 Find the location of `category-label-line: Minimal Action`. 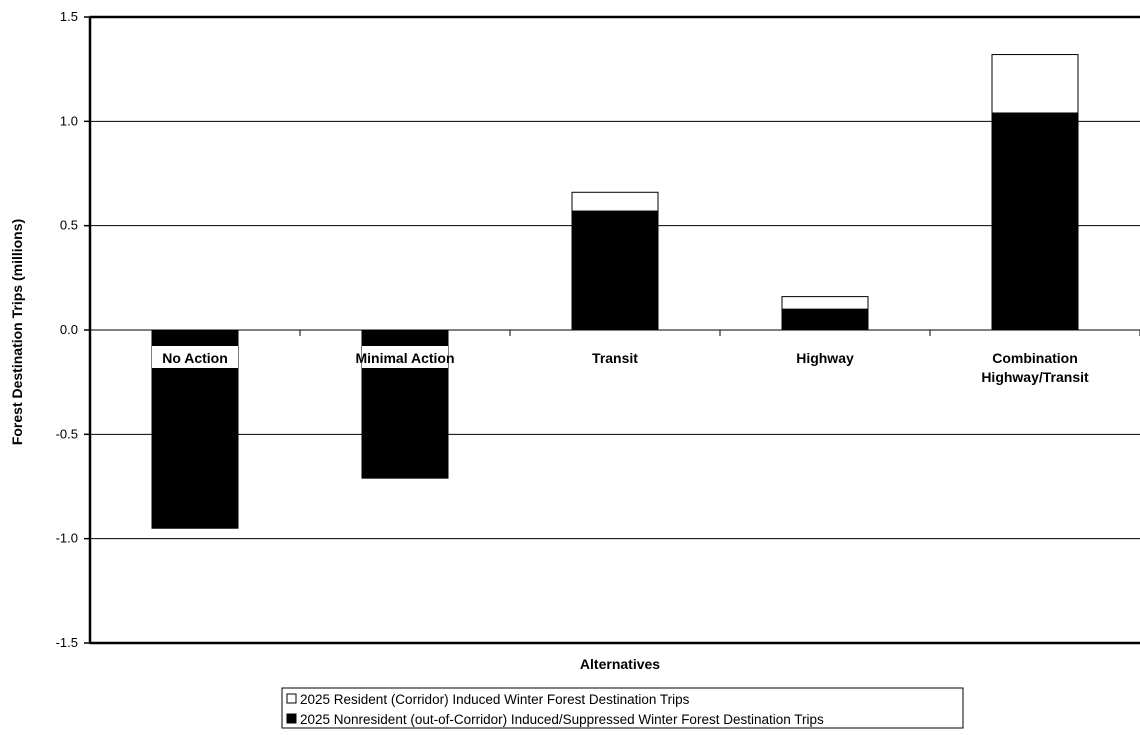

category-label-line: Minimal Action is located at coordinates (404, 358).